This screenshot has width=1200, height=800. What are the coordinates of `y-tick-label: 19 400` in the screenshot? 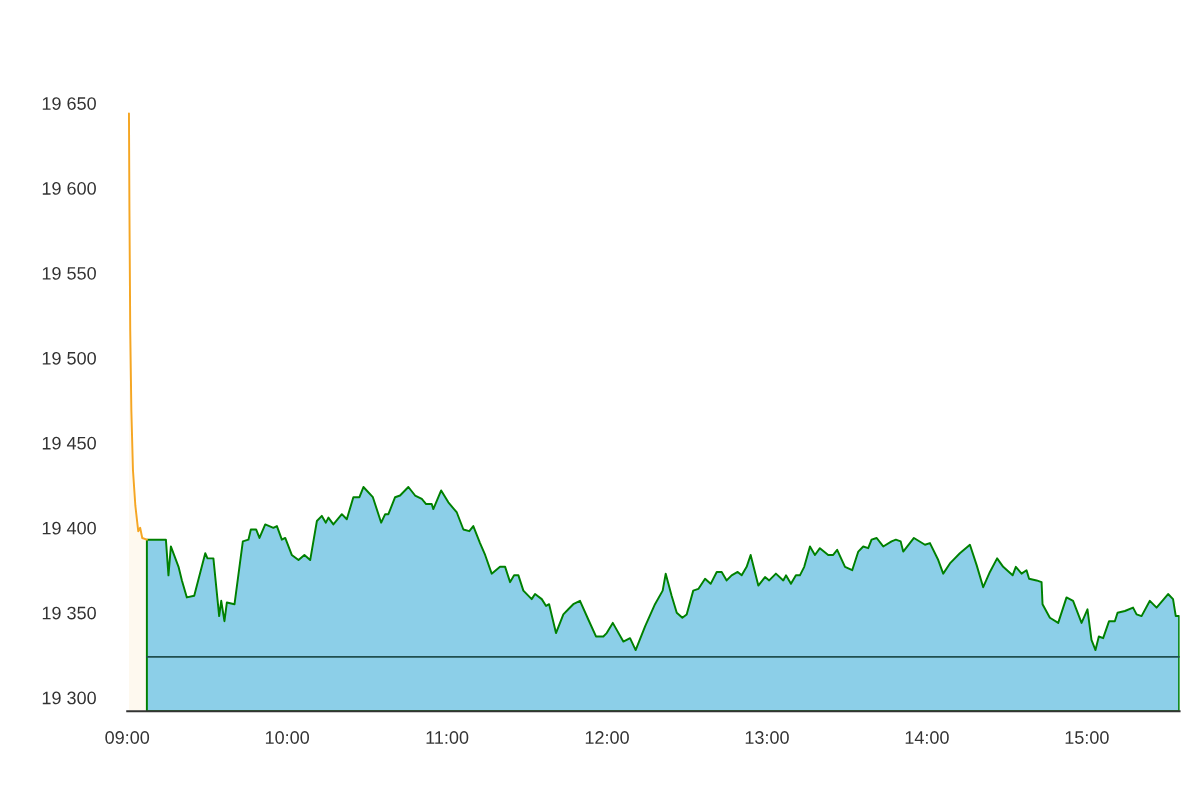 It's located at (69, 528).